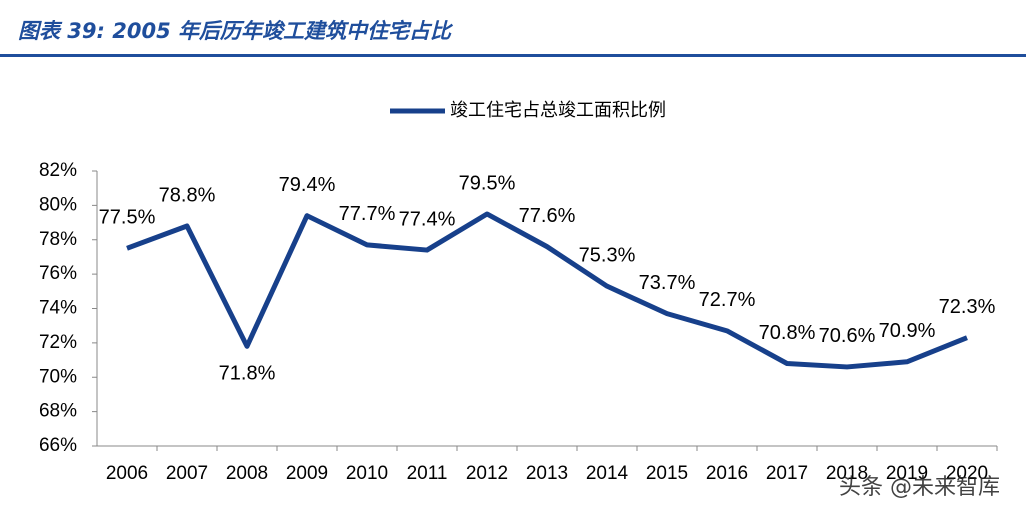  I want to click on chart-title: 图表 39: 2005 年后历年竣工建筑中住宅占比, so click(236, 31).